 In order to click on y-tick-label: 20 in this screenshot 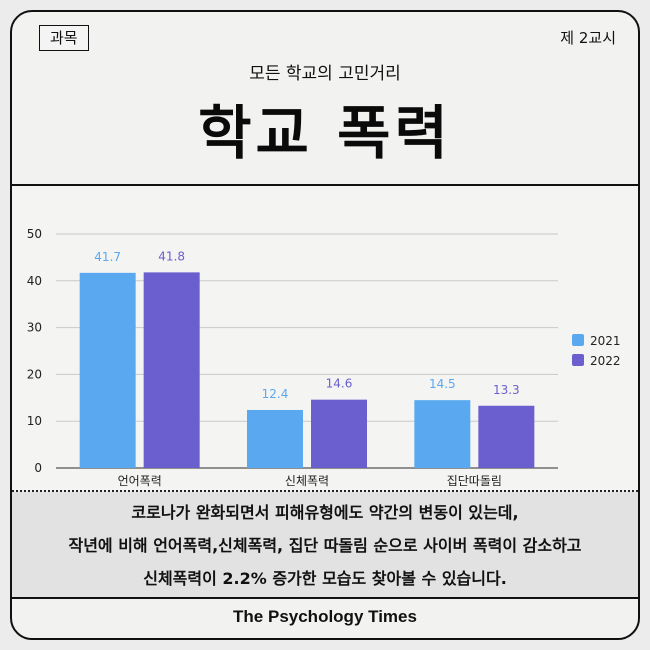, I will do `click(34, 374)`.